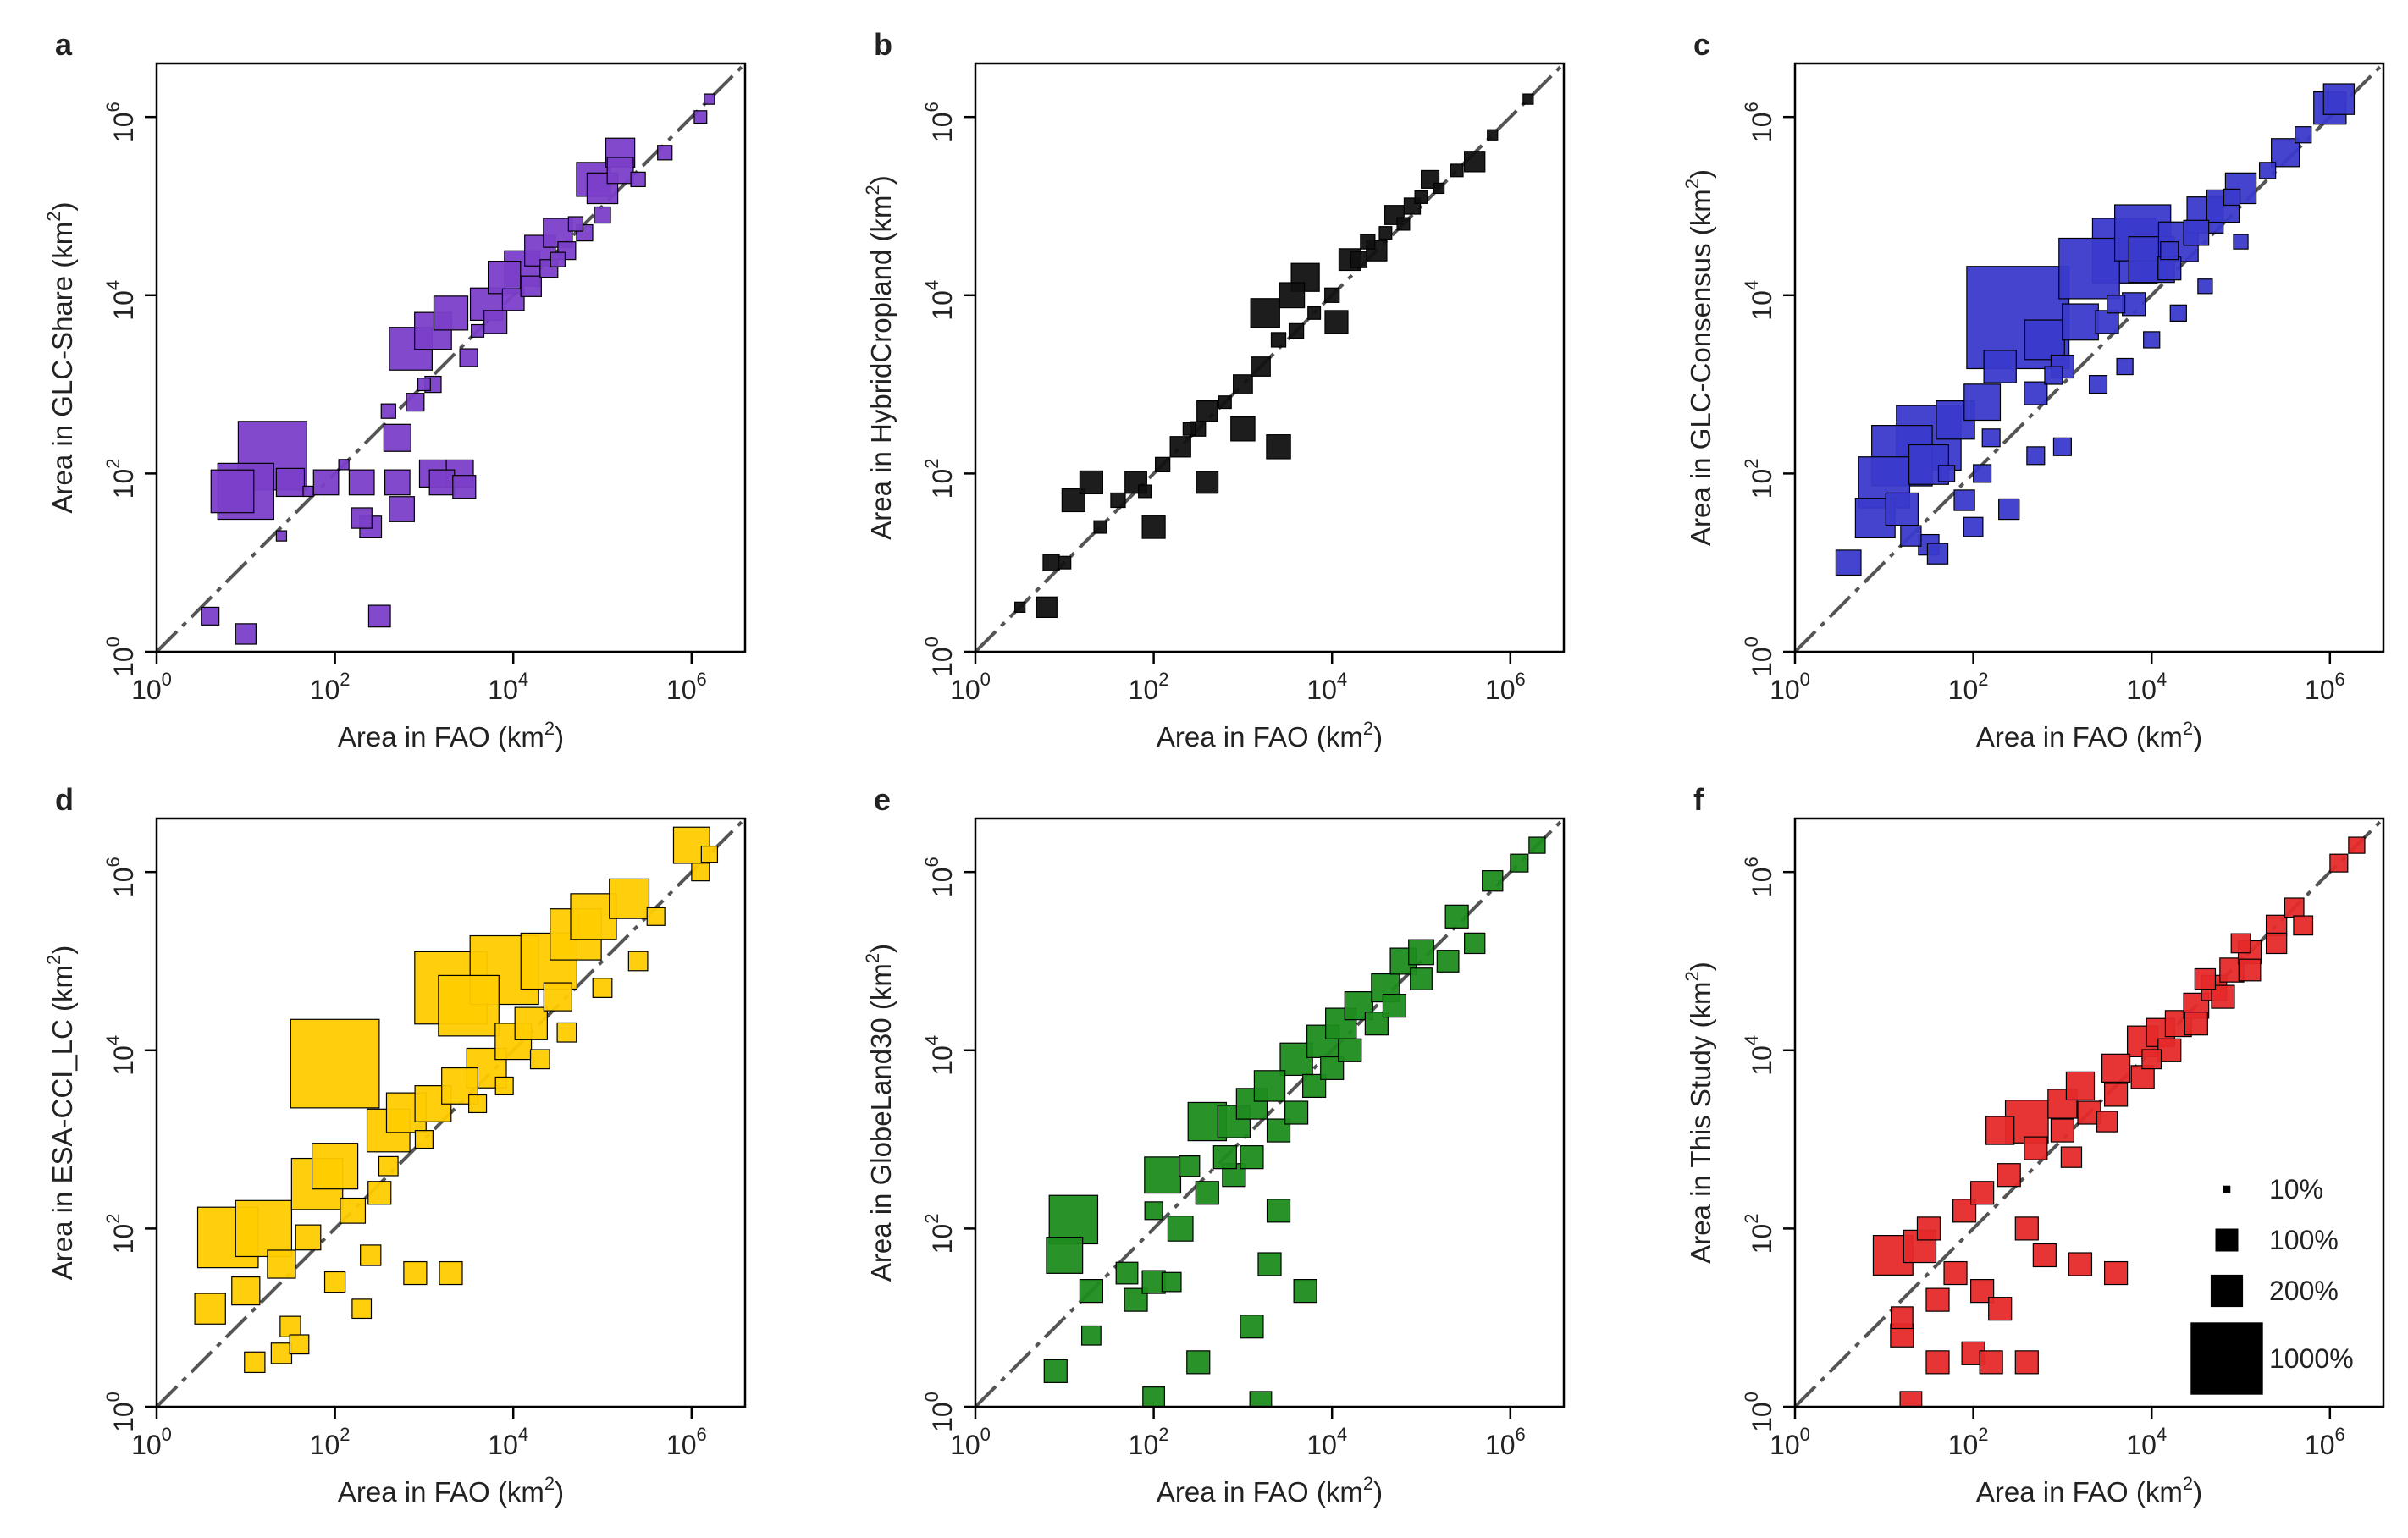 This screenshot has height=1538, width=2408. I want to click on legend-label: 10%, so click(2296, 1189).